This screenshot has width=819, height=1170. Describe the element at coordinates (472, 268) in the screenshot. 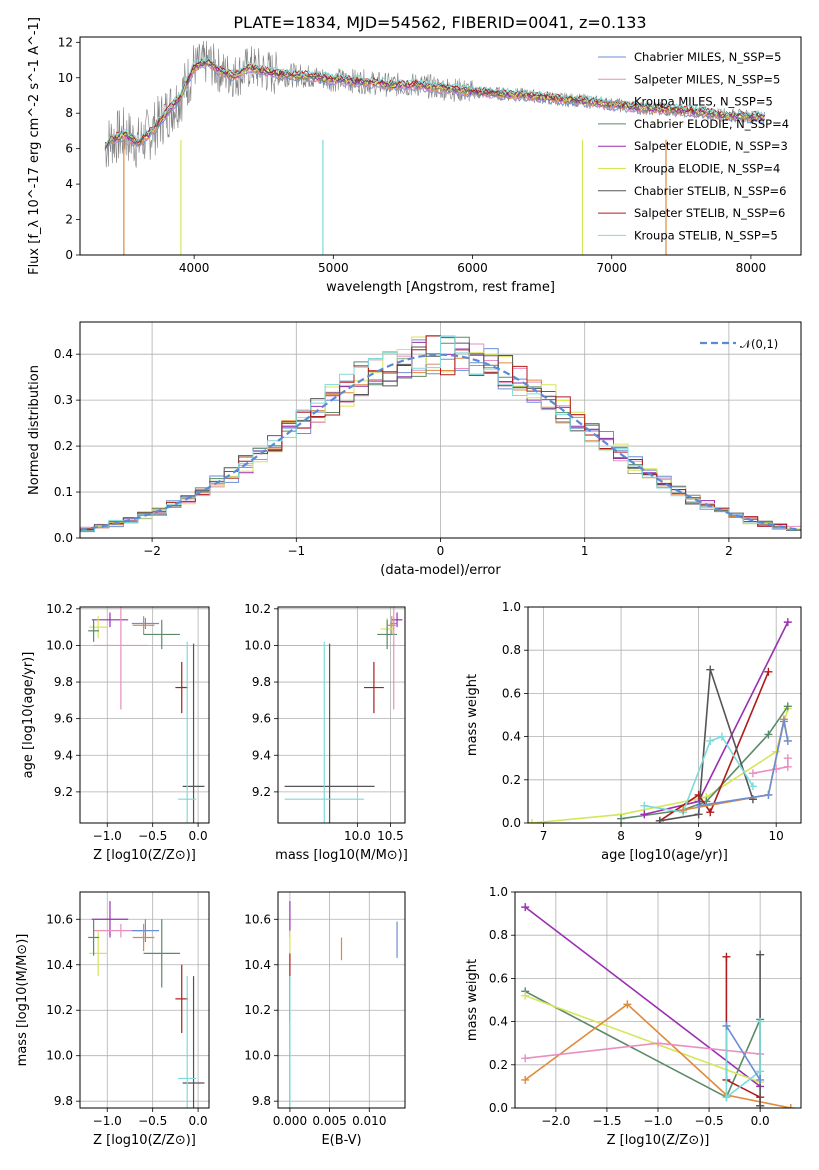

I see `x-tick-label: 6000` at that location.